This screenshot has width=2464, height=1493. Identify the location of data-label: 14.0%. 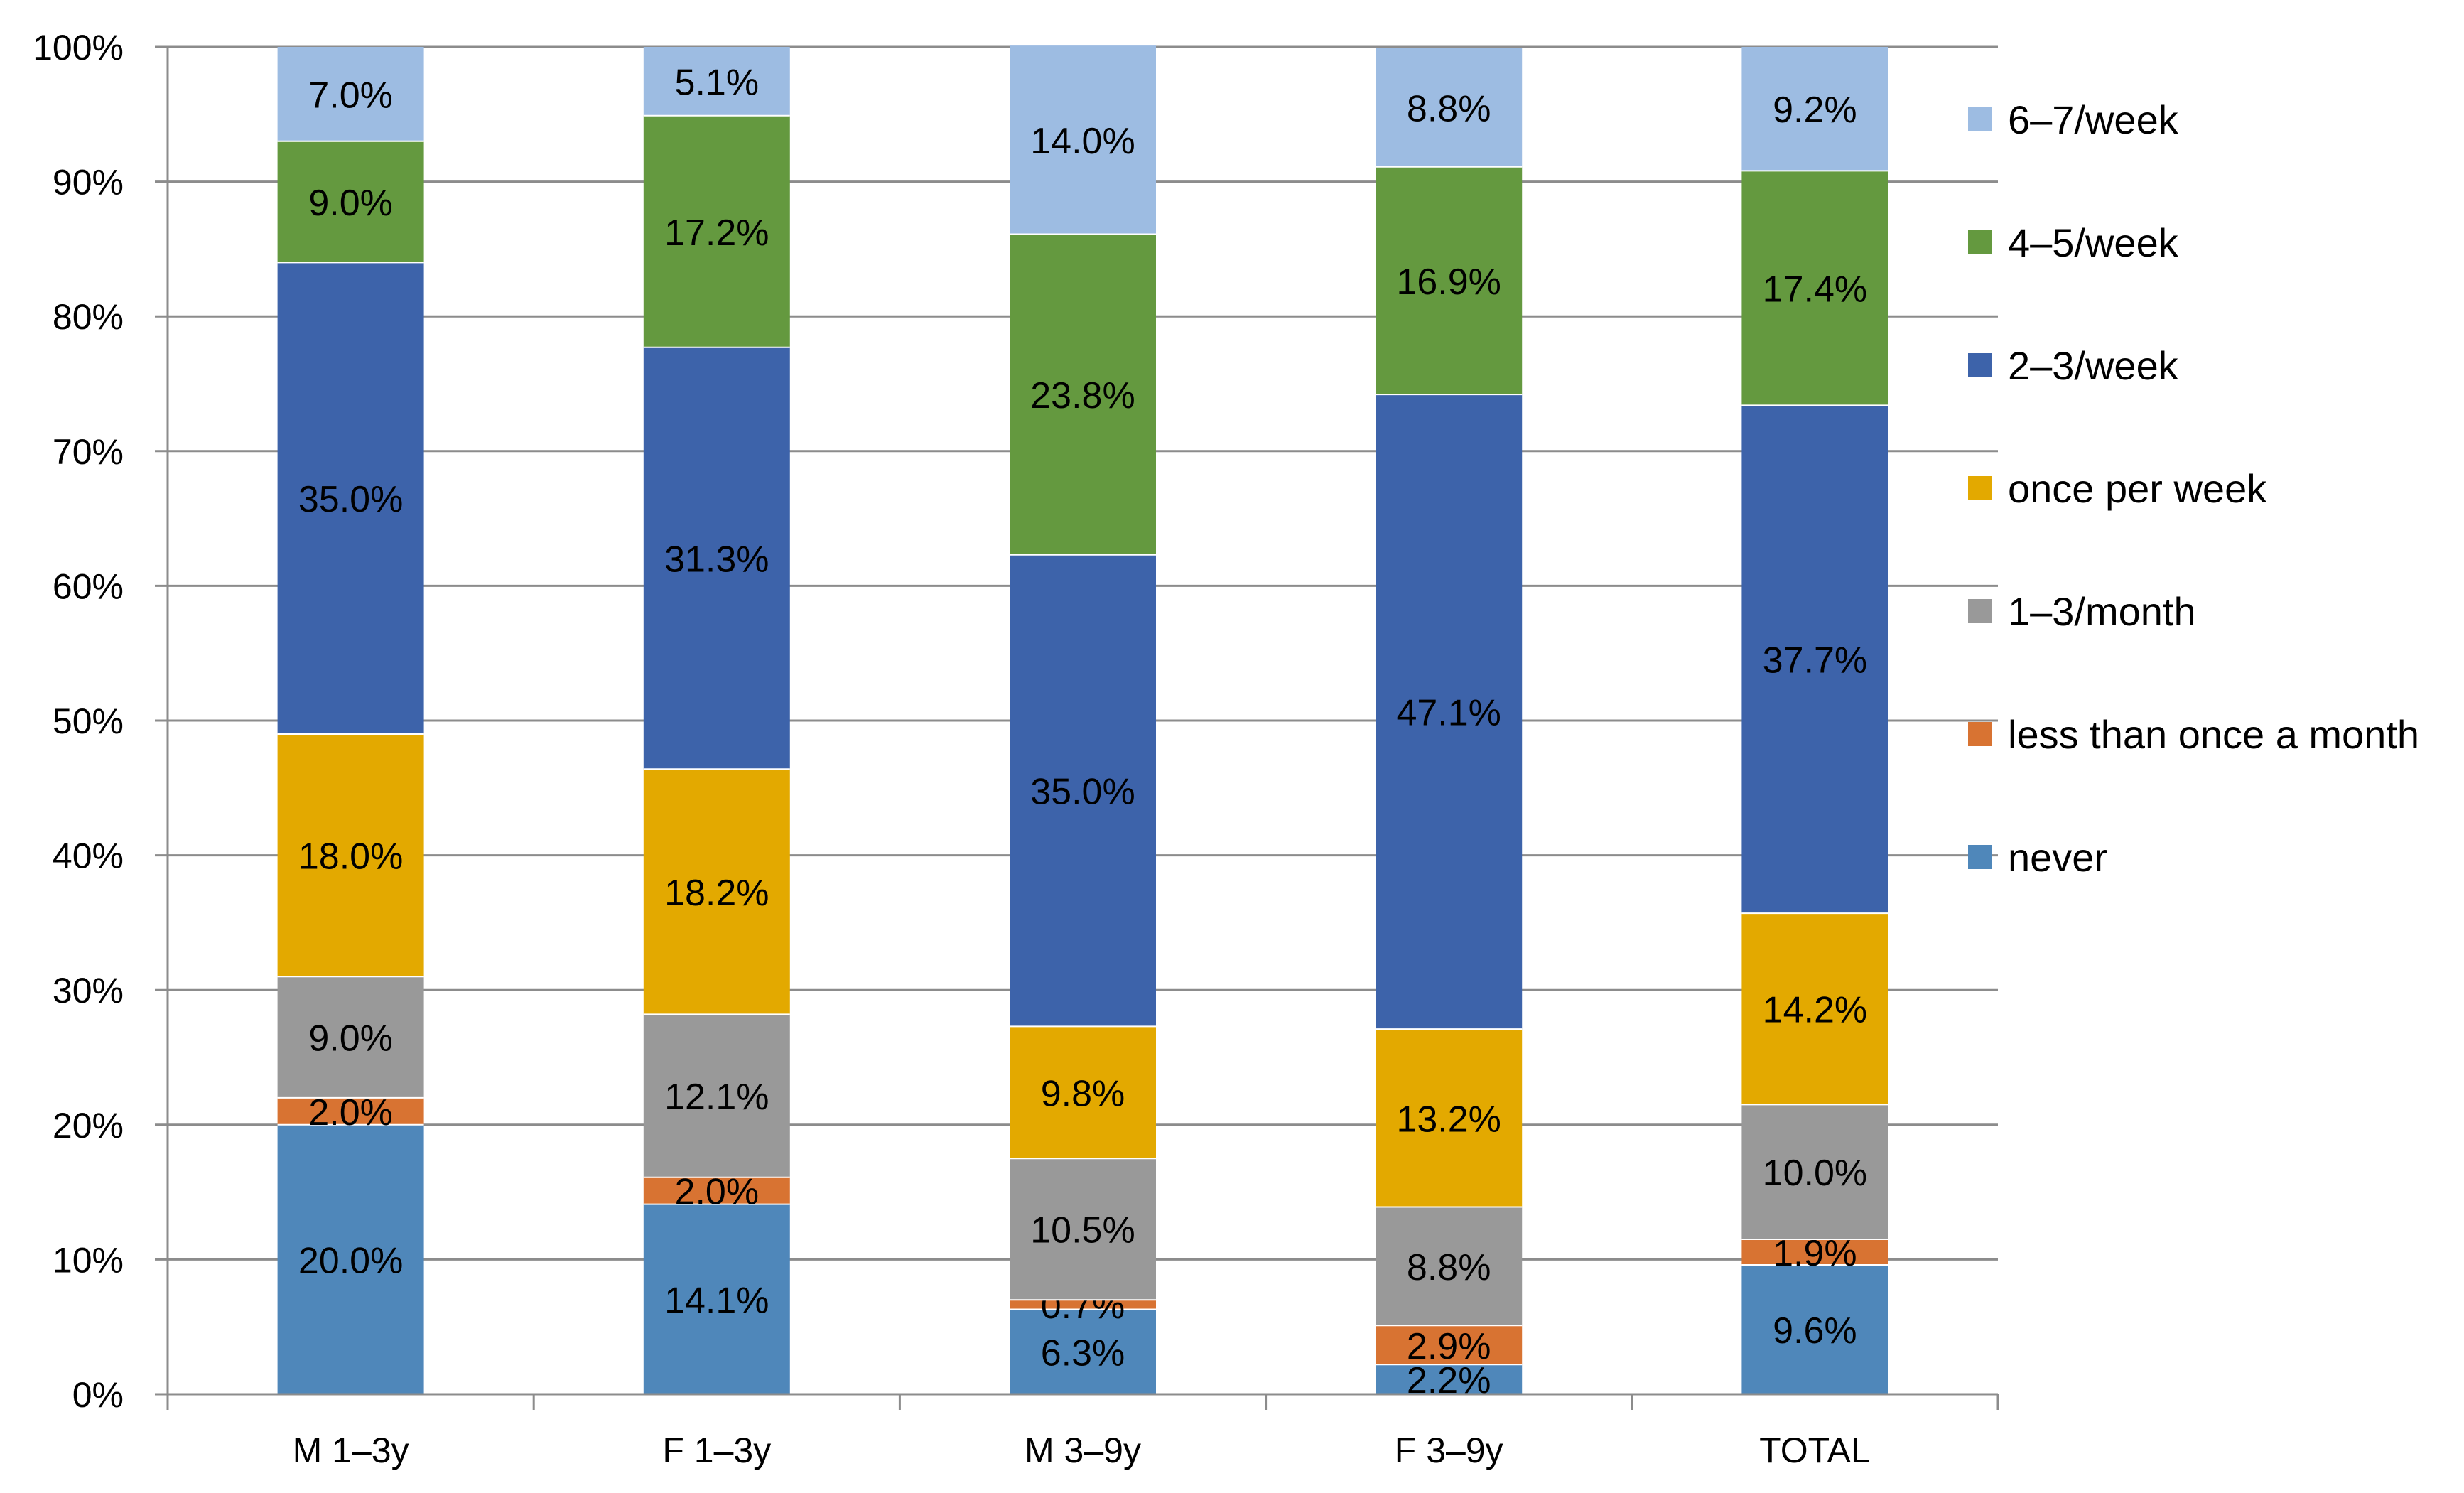
(1083, 141).